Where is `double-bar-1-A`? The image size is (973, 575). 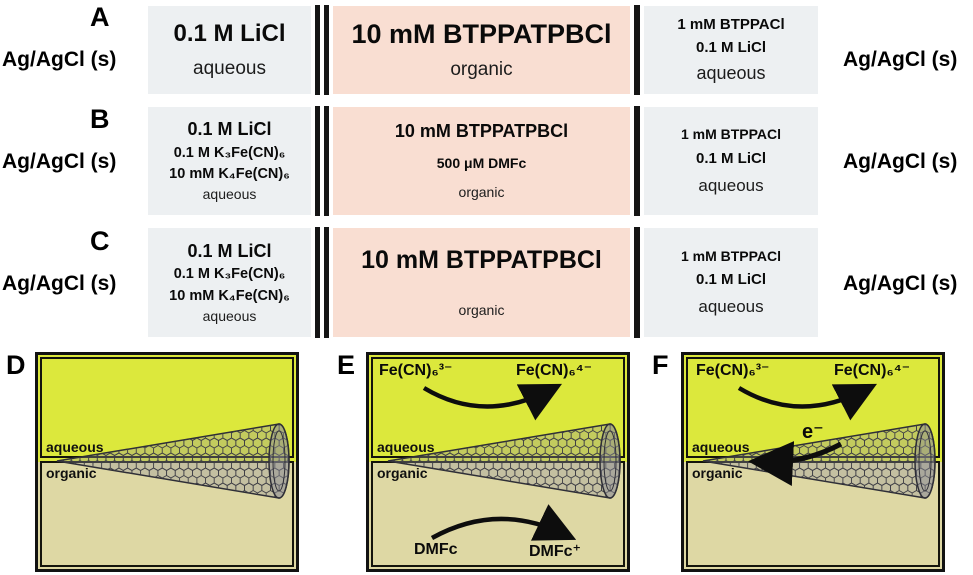
double-bar-1-A is located at coordinates (317, 50).